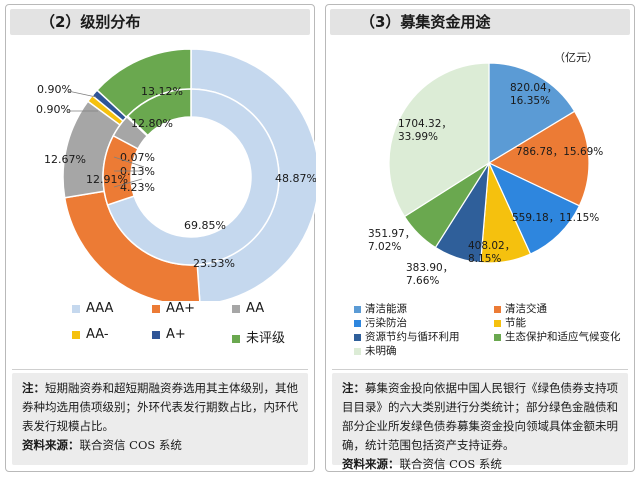  Describe the element at coordinates (152, 123) in the screenshot. I see `inner-ring-label: 12.80%` at that location.